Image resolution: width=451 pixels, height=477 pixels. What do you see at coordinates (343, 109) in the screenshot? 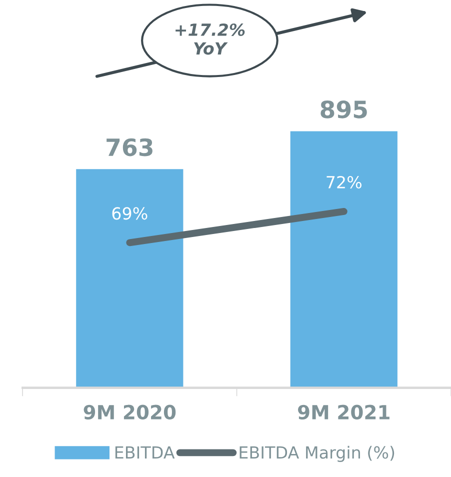
I see `data-label: 895` at bounding box center [343, 109].